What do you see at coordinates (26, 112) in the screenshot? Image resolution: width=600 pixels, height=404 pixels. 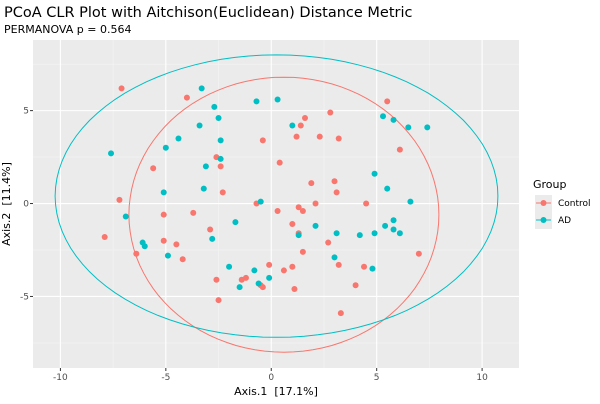 I see `y-tick-label: 5` at bounding box center [26, 112].